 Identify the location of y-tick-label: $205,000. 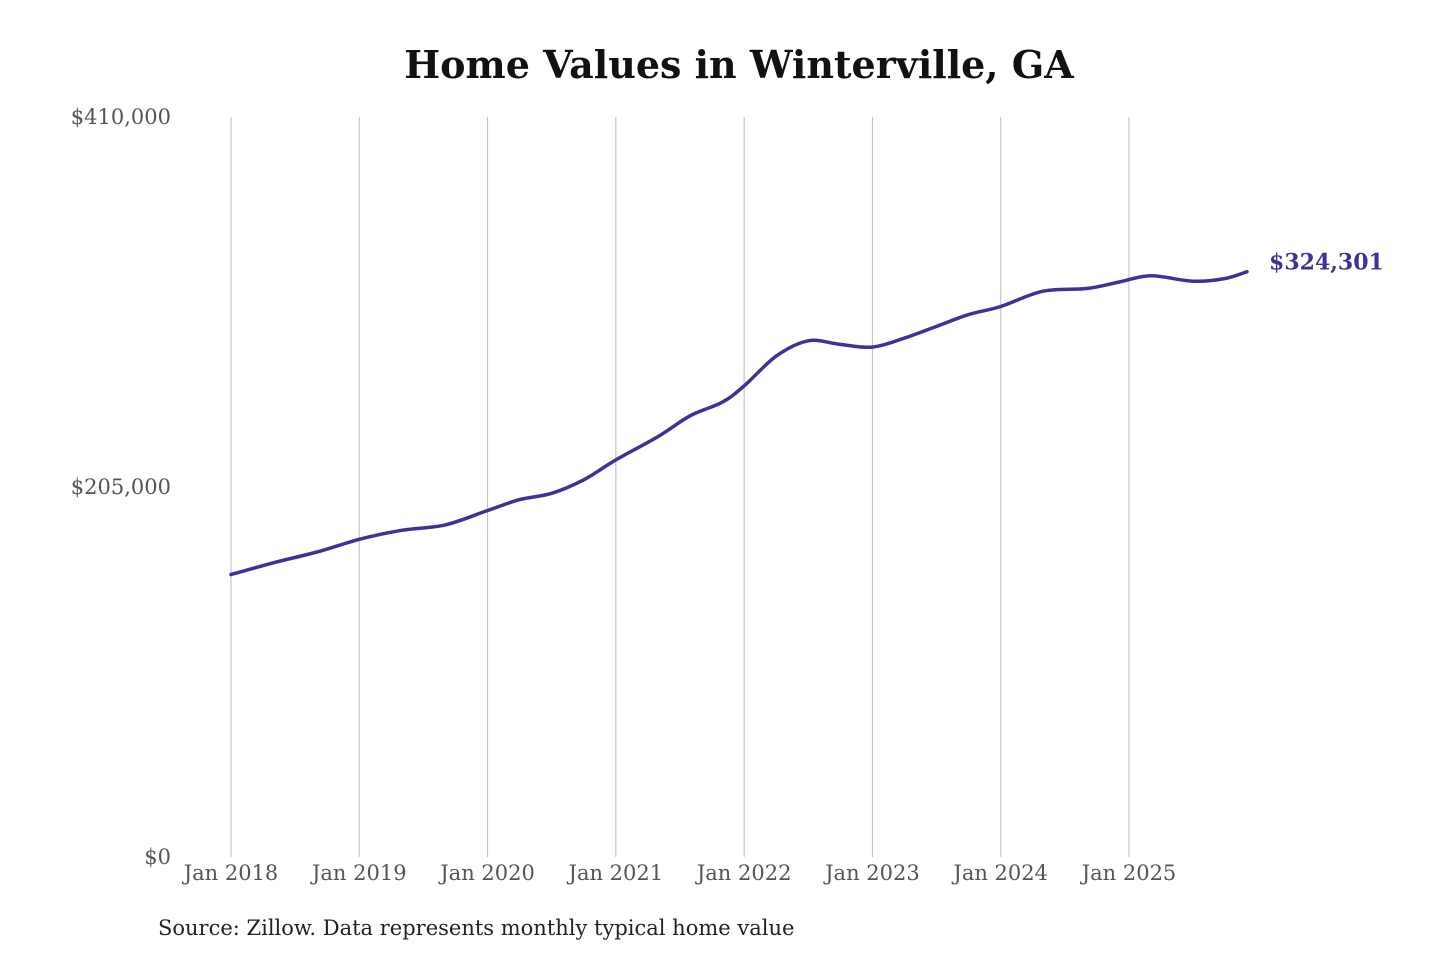
(121, 487).